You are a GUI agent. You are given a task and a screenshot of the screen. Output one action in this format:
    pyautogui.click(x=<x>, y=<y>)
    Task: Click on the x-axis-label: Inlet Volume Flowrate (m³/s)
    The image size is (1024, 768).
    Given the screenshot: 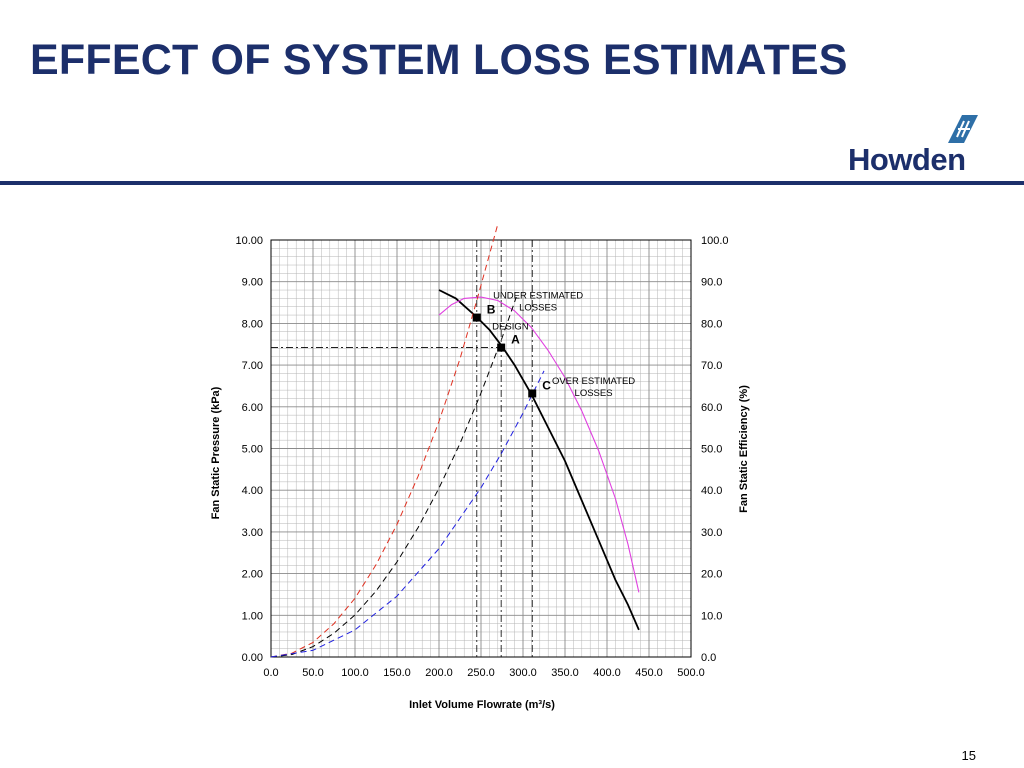 What is the action you would take?
    pyautogui.click(x=482, y=705)
    